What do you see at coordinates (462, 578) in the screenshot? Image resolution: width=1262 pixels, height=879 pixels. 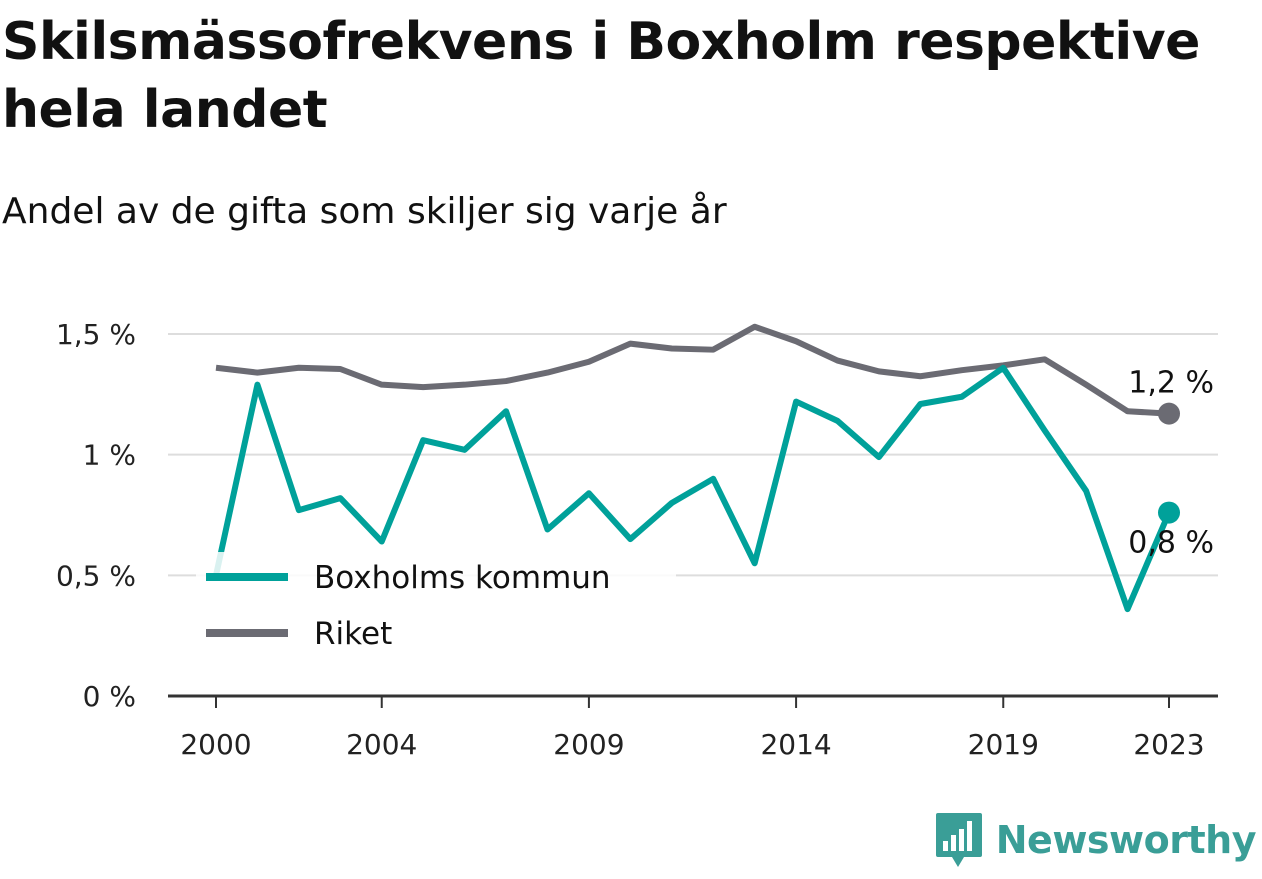 I see `legend-label: Boxholms kommun` at bounding box center [462, 578].